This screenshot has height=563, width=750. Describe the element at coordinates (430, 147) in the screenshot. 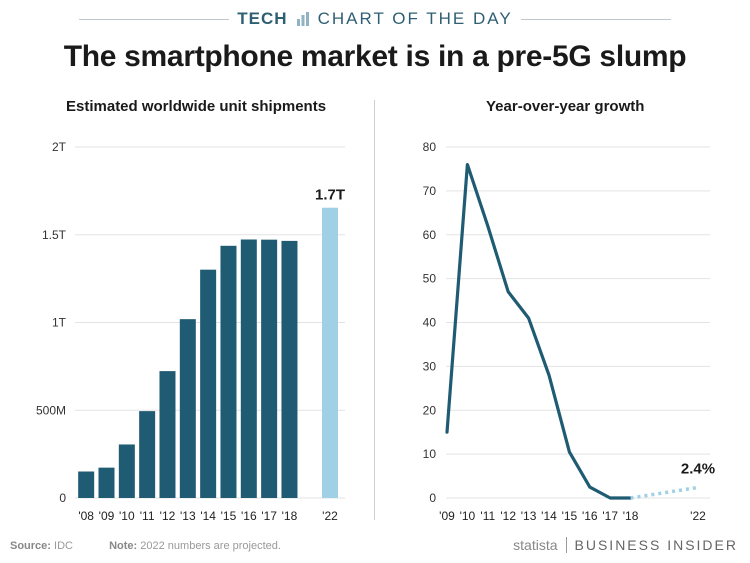

I see `y-tick-label: 80` at that location.